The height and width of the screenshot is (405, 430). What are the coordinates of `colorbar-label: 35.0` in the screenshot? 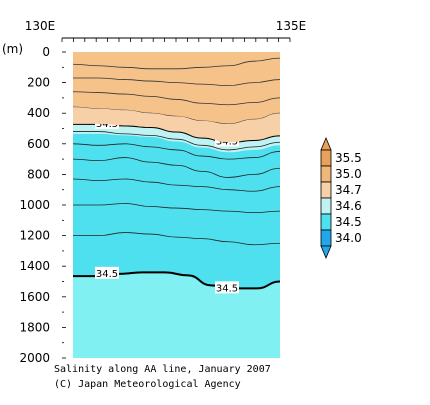 It's located at (348, 174).